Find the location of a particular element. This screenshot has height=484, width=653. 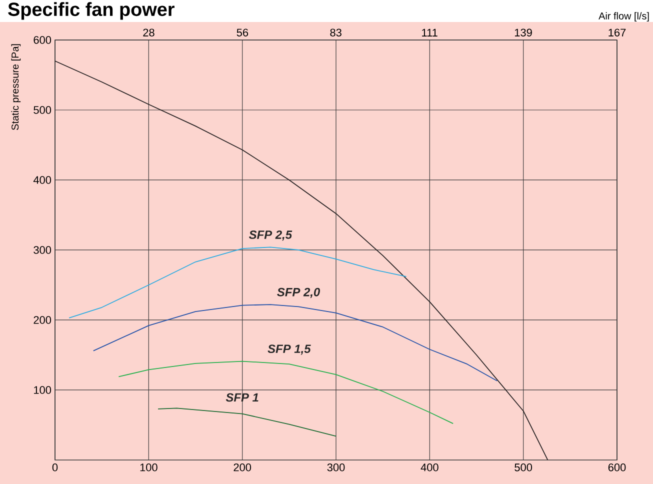

series-label: SFP 1,5 is located at coordinates (289, 349).